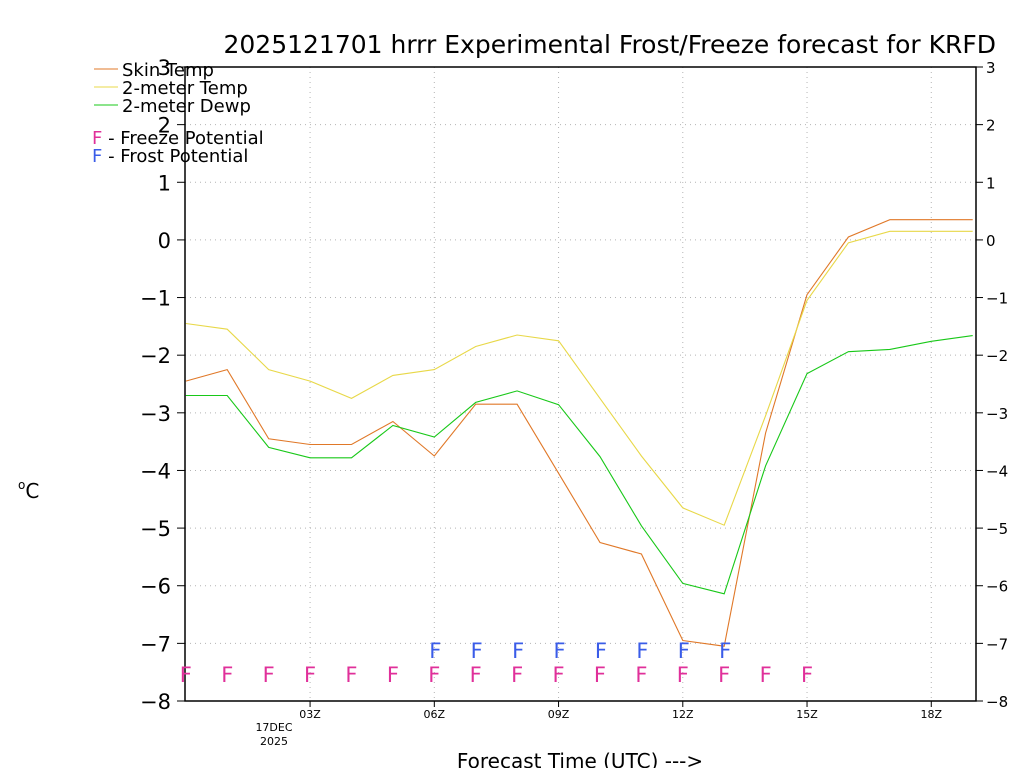  I want to click on y-tick-label-right: 1, so click(991, 183).